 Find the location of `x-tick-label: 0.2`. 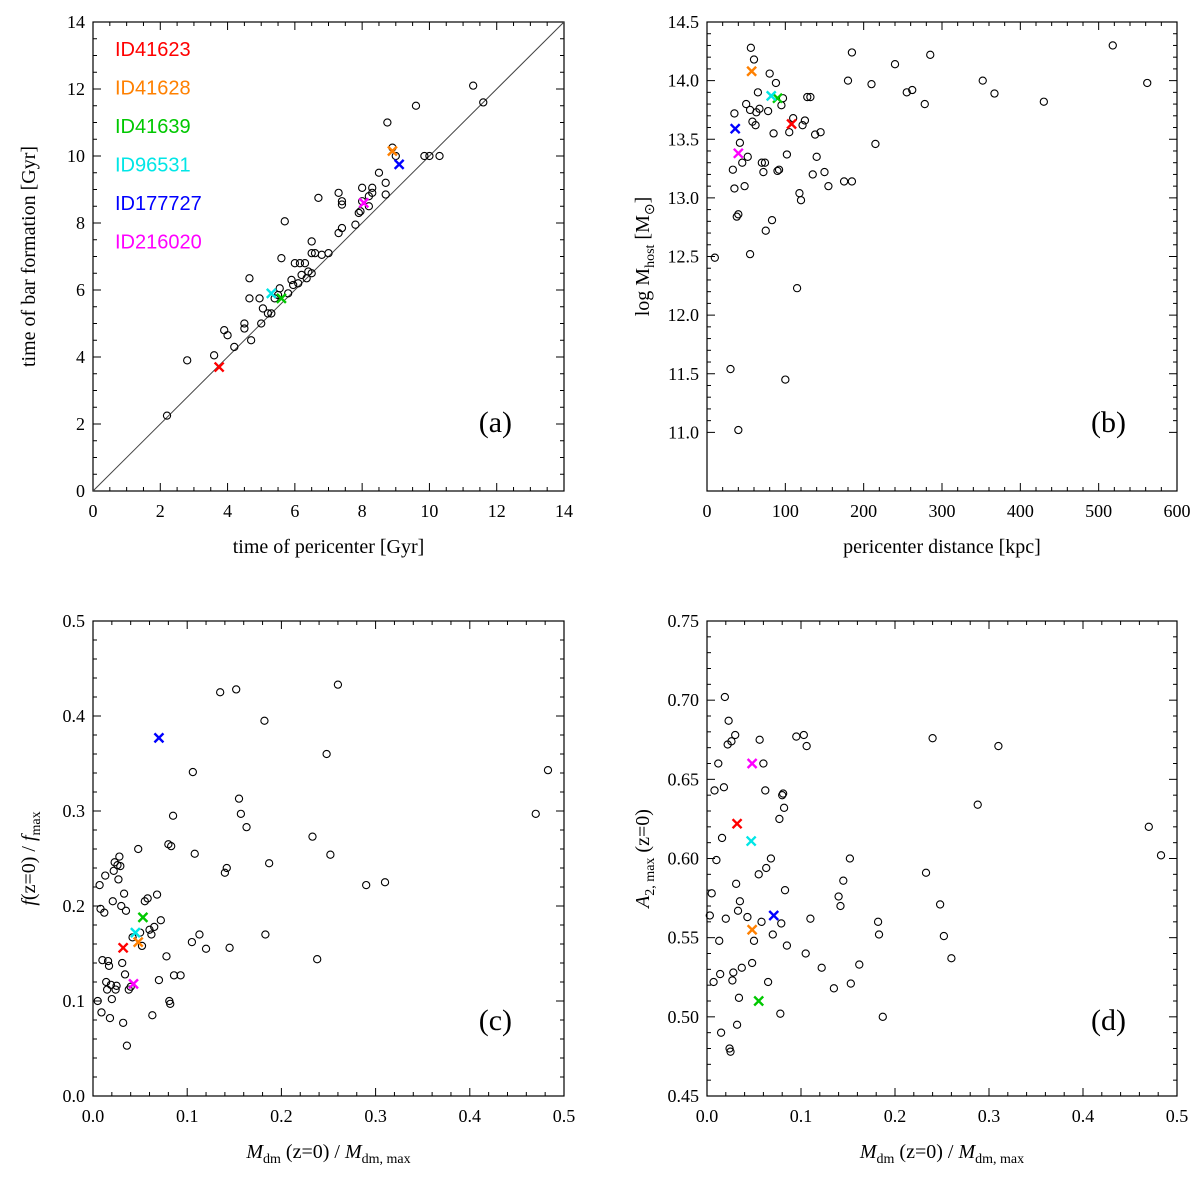

x-tick-label: 0.2 is located at coordinates (895, 1116).